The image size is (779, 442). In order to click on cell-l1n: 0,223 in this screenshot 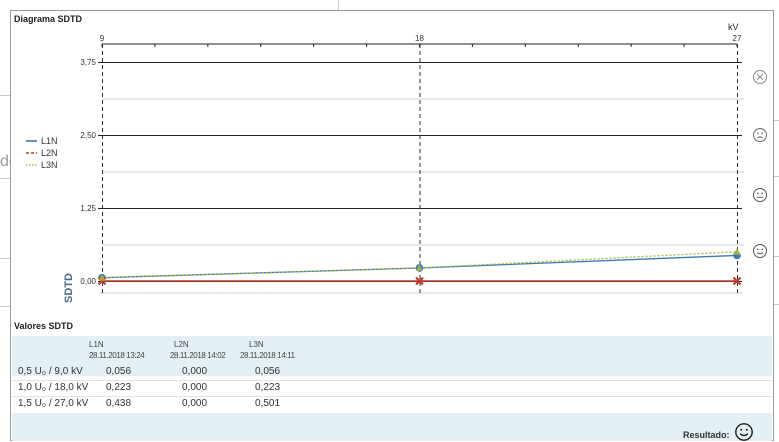, I will do `click(119, 387)`.